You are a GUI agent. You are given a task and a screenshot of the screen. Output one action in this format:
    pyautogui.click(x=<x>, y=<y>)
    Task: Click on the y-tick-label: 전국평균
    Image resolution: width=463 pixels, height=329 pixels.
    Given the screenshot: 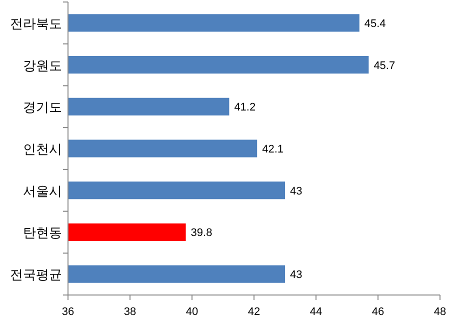 What is the action you would take?
    pyautogui.click(x=36, y=274)
    